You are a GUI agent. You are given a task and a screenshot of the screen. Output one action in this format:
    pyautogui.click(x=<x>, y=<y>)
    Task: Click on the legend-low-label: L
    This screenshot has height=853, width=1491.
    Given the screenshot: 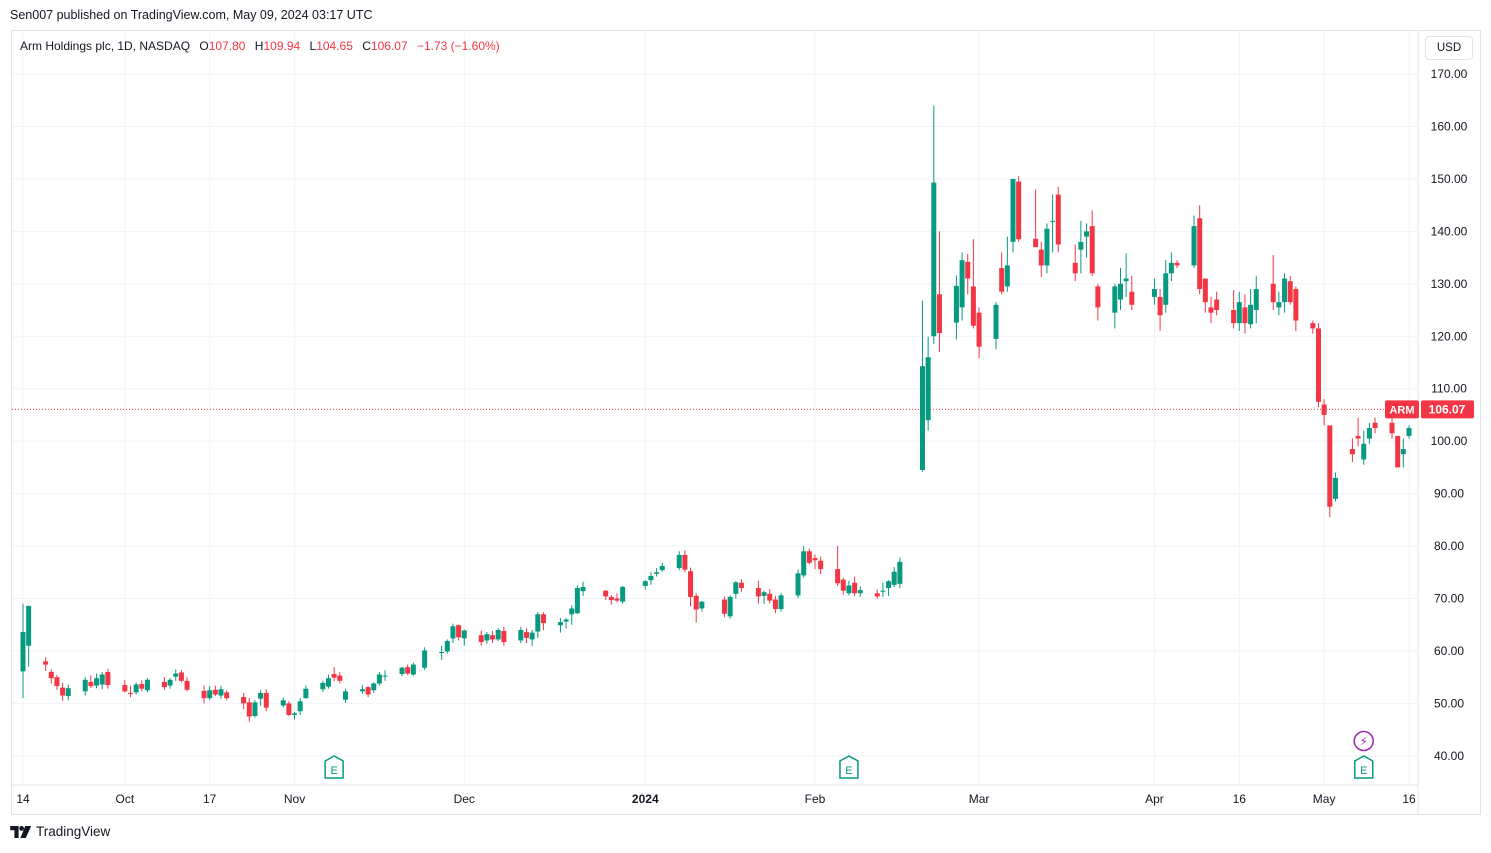 What is the action you would take?
    pyautogui.click(x=313, y=46)
    